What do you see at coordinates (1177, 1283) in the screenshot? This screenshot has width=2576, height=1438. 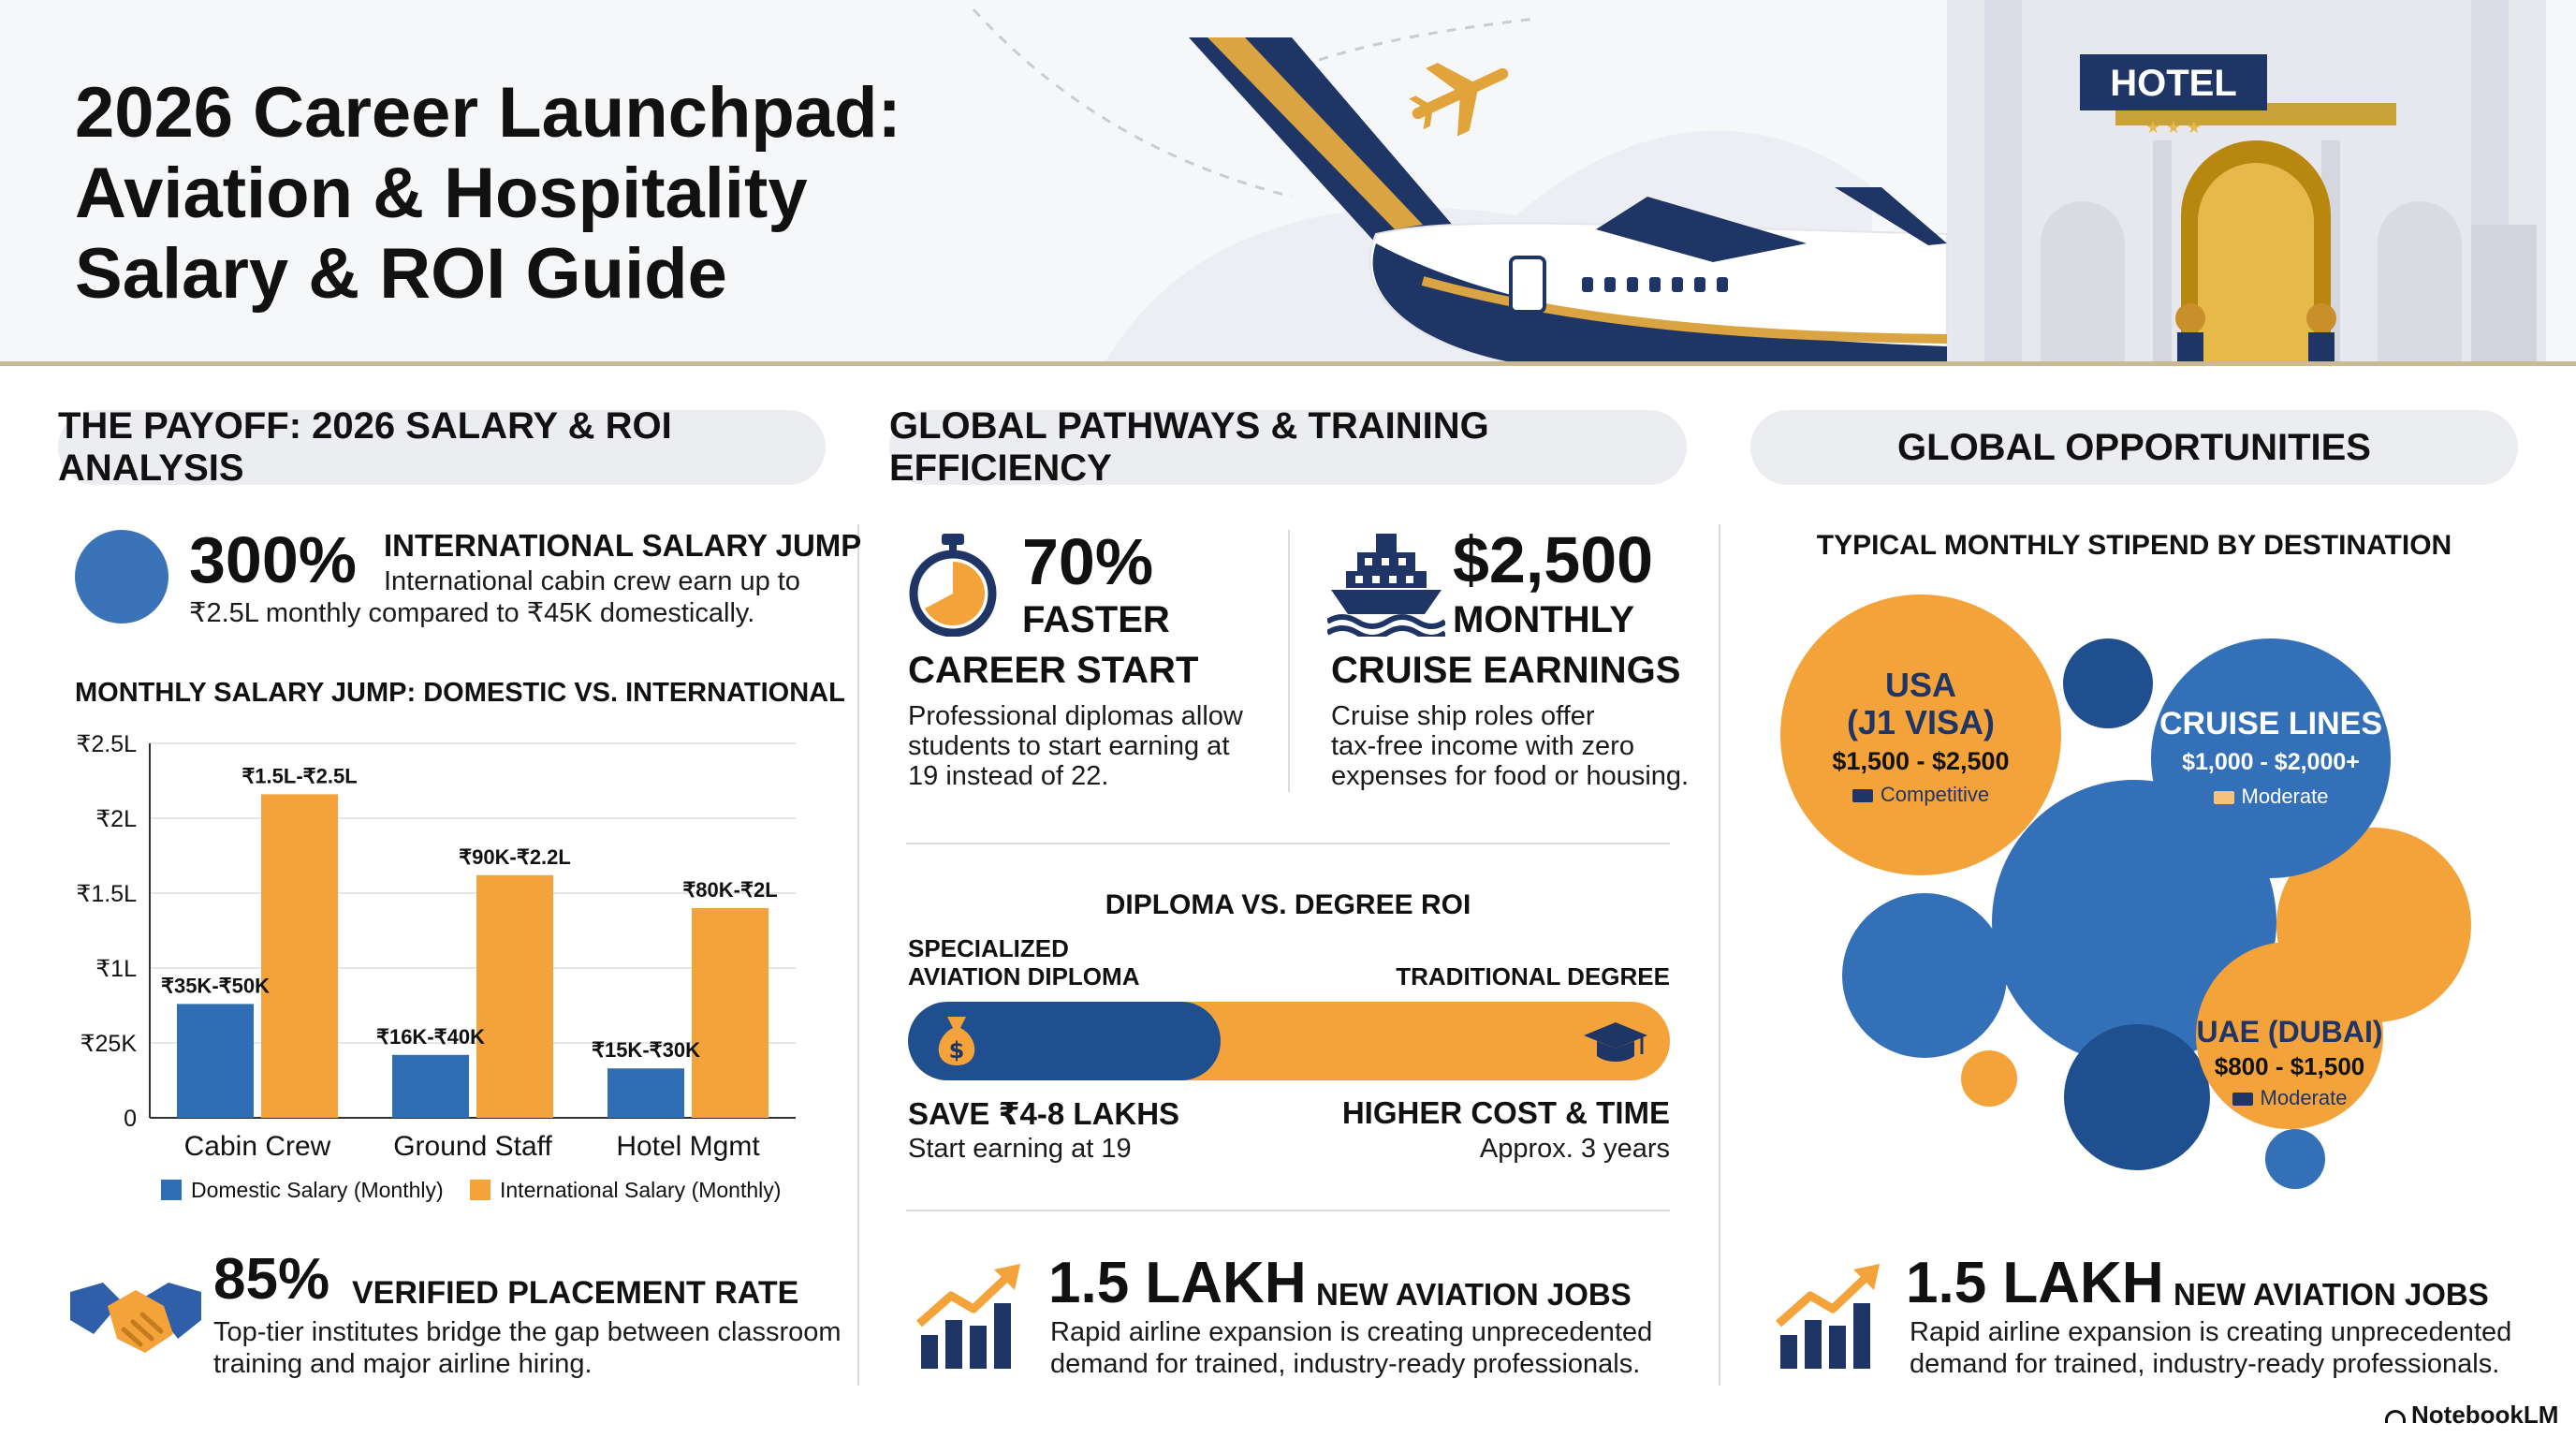 I see `jobs-value: 1.5 LAKH` at bounding box center [1177, 1283].